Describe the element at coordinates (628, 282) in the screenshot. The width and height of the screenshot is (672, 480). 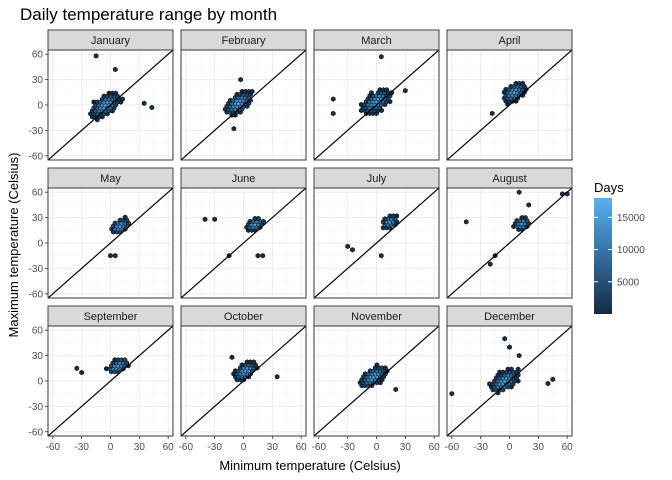
I see `legend-tick-label: 5000` at that location.